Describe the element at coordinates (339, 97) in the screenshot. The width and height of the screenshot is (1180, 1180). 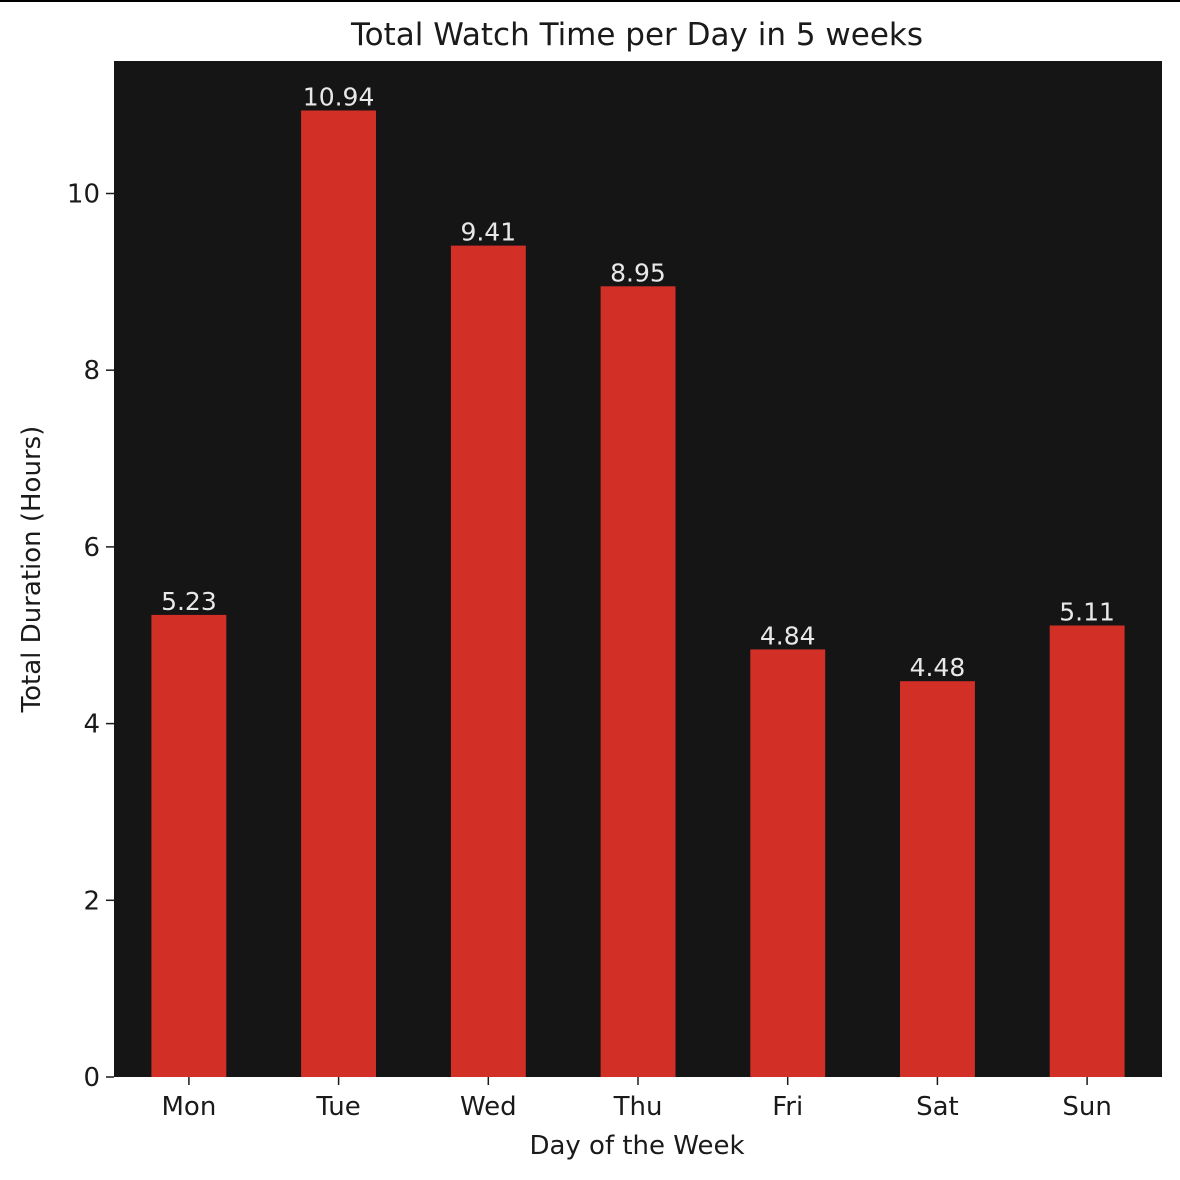
I see `value-label-tue: 10.94` at that location.